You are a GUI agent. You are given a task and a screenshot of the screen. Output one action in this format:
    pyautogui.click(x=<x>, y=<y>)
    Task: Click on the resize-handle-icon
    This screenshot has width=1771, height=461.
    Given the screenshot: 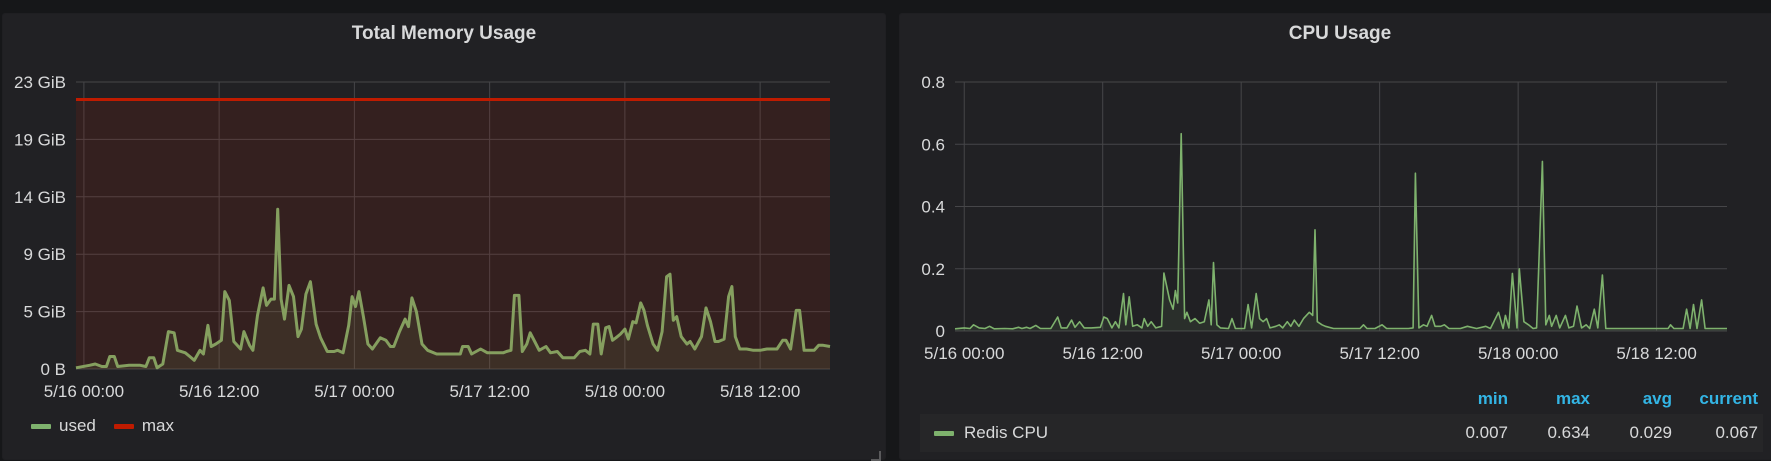 What is the action you would take?
    pyautogui.click(x=876, y=456)
    